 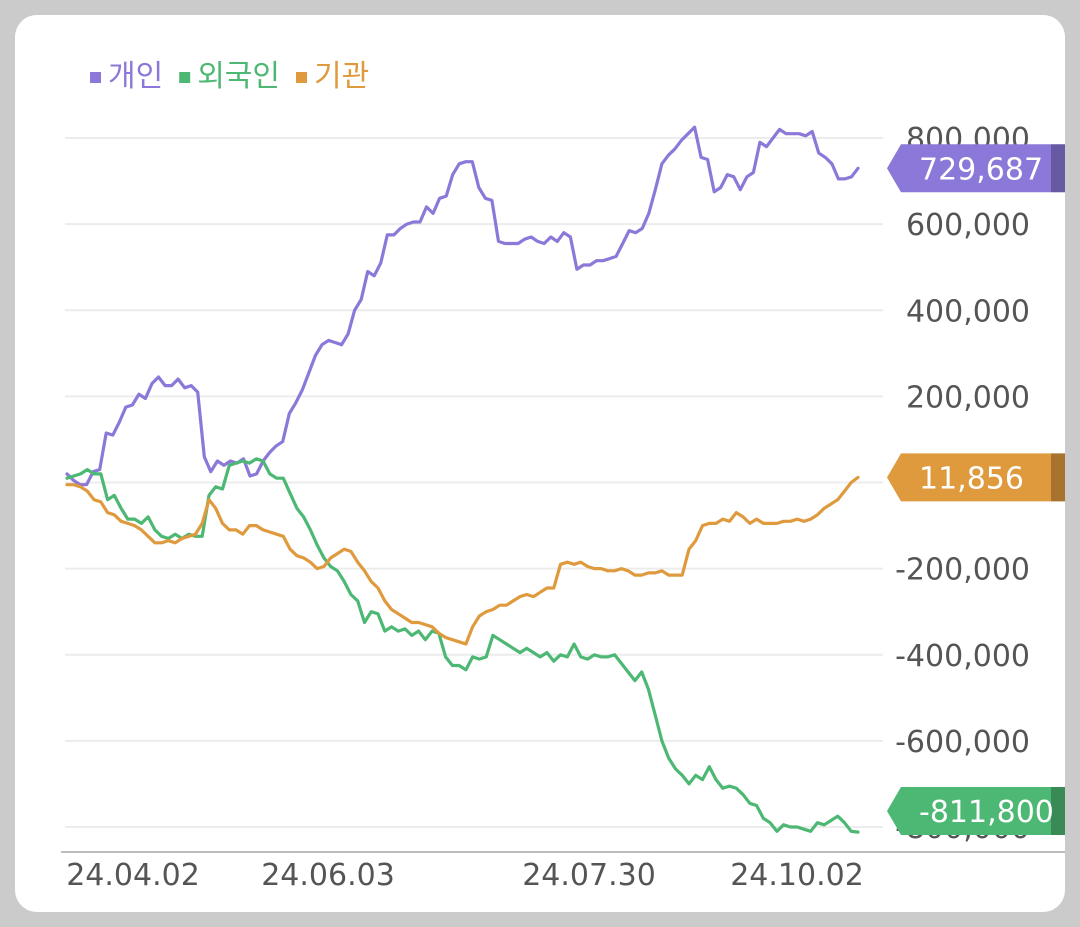 I want to click on y-tick-label: -200,000, so click(x=962, y=570).